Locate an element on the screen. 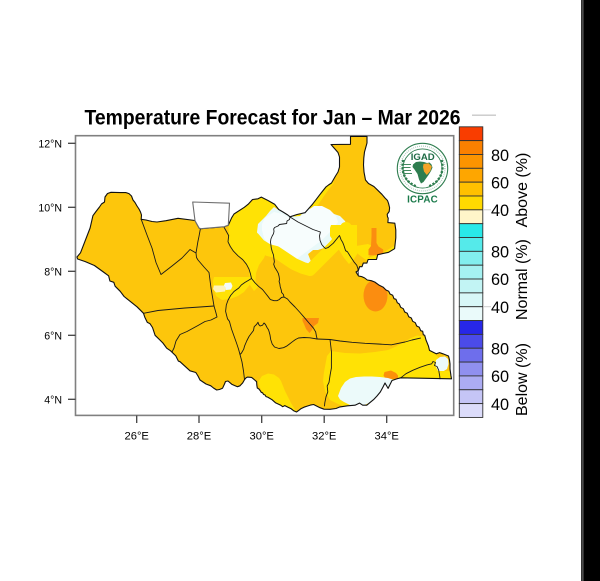 The height and width of the screenshot is (581, 600). svg-text: Normal (%) is located at coordinates (522, 279).